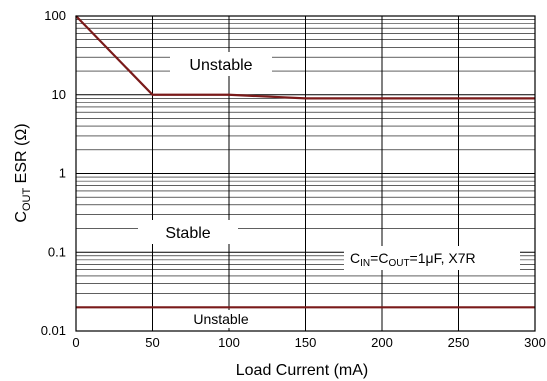  I want to click on stable-label-bg, so click(188, 232).